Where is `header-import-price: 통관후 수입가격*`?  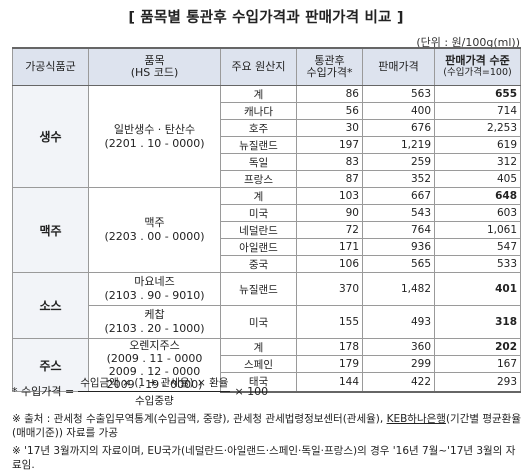
header-import-price: 통관후 수입가격* is located at coordinates (329, 66).